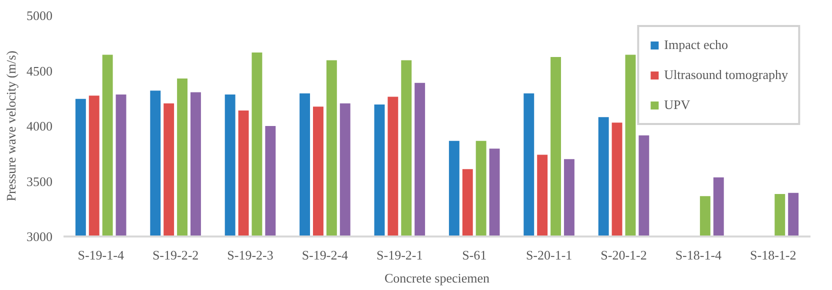  What do you see at coordinates (474, 255) in the screenshot?
I see `x-tick-label: S-61` at bounding box center [474, 255].